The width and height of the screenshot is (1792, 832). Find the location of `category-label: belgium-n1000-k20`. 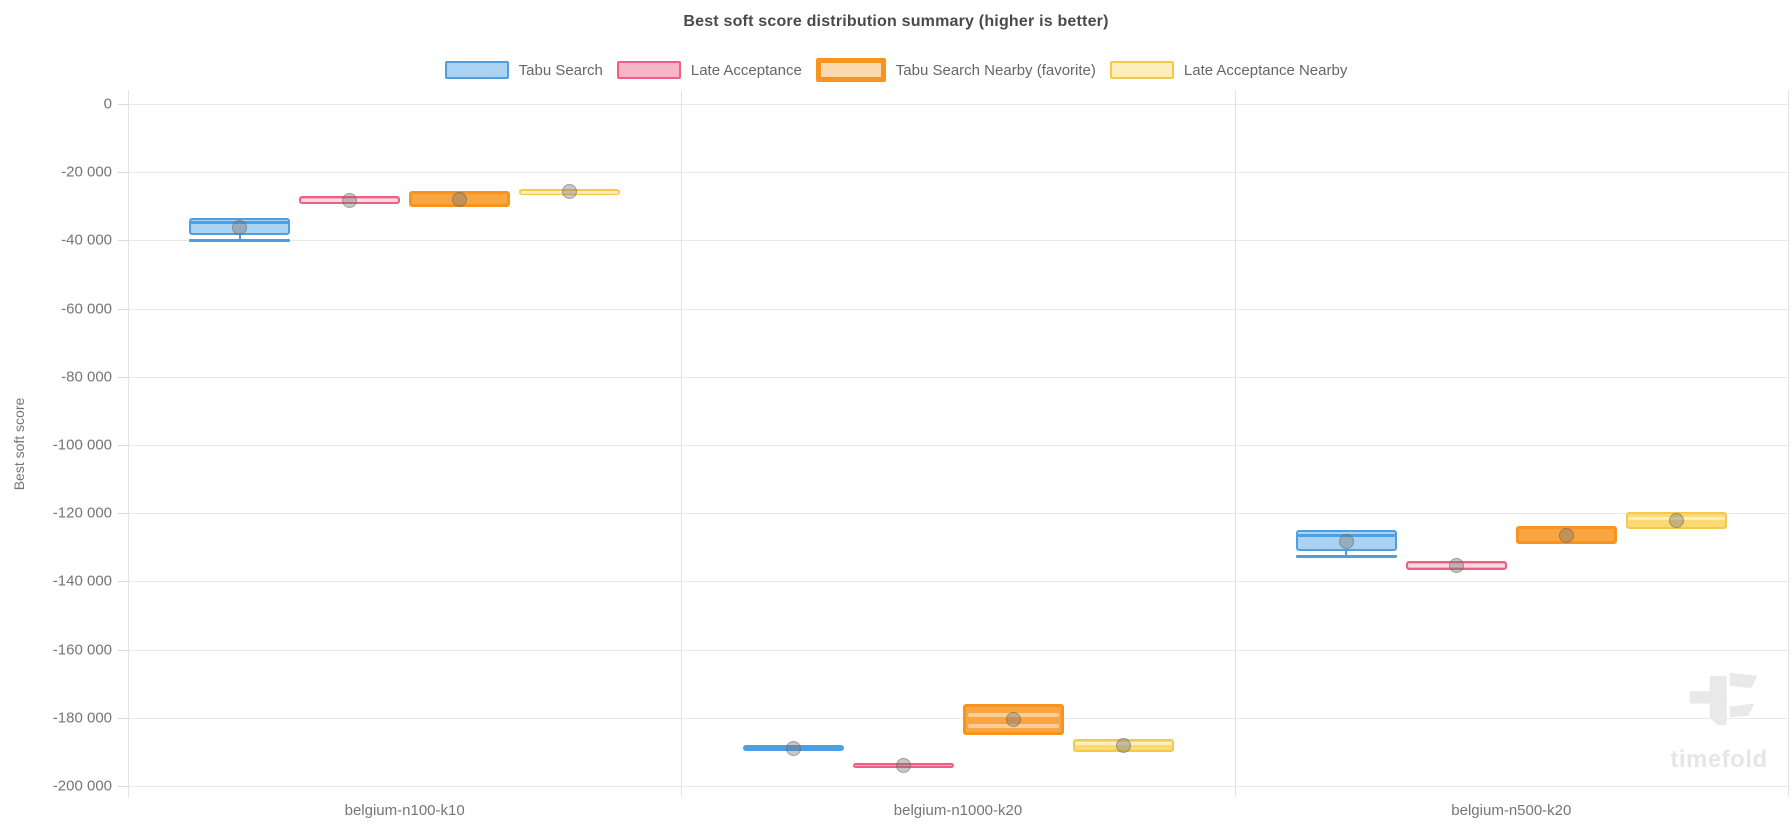

category-label: belgium-n1000-k20 is located at coordinates (958, 810).